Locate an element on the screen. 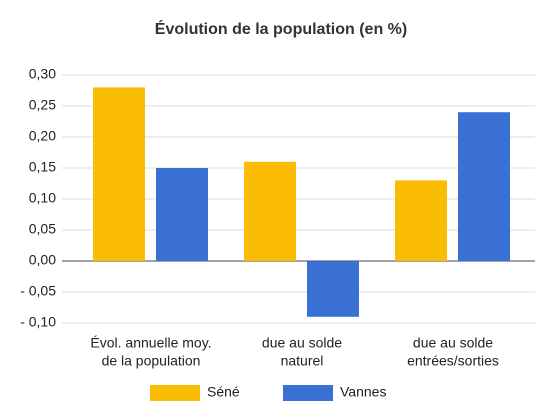 The width and height of the screenshot is (542, 402). y-tick-label: 0,00 is located at coordinates (42, 260).